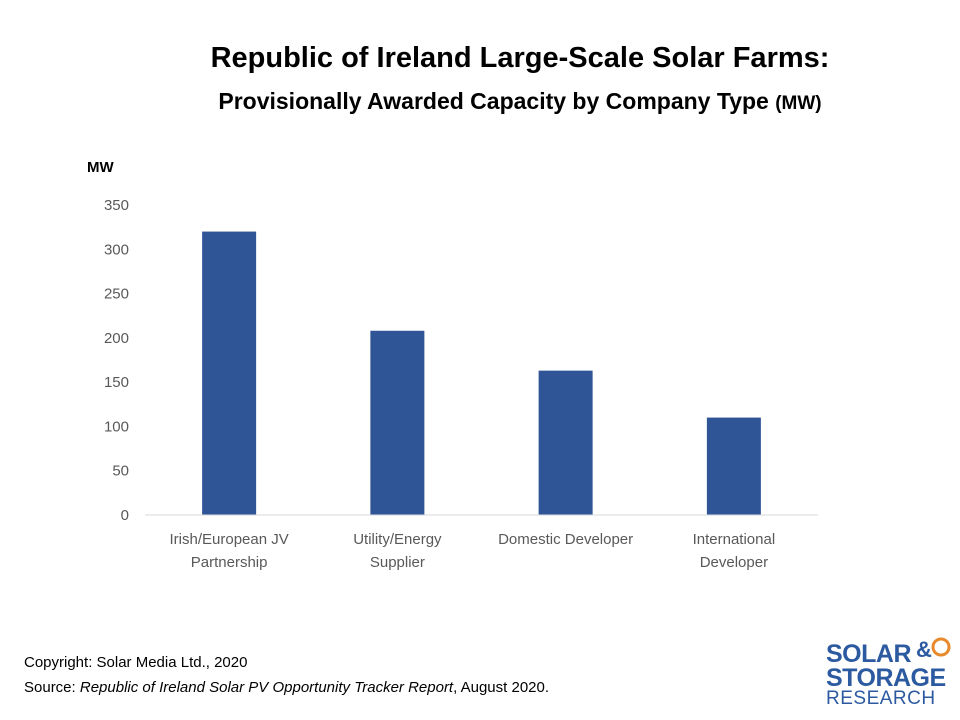 The height and width of the screenshot is (720, 960). Describe the element at coordinates (136, 662) in the screenshot. I see `copyright-text: Copyright: Solar Media Ltd., 2020` at that location.